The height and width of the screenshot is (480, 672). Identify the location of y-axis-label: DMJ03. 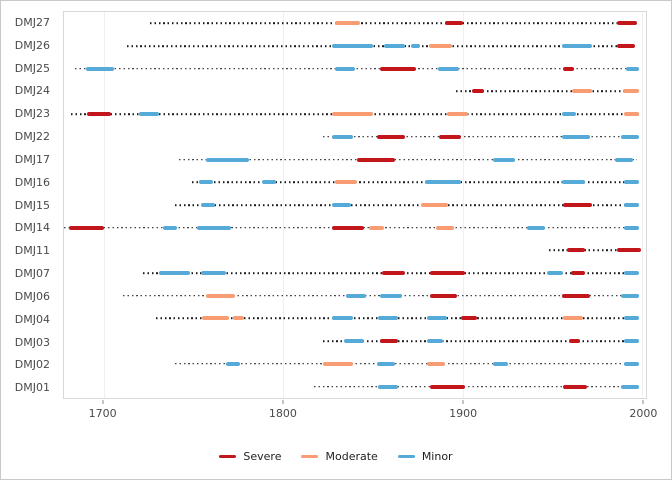
(32, 342).